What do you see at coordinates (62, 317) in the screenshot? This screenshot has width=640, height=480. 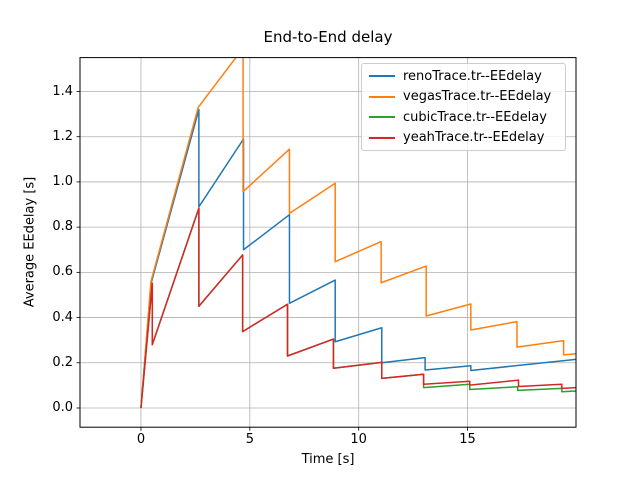 I see `y-tick-label: 0.4` at bounding box center [62, 317].